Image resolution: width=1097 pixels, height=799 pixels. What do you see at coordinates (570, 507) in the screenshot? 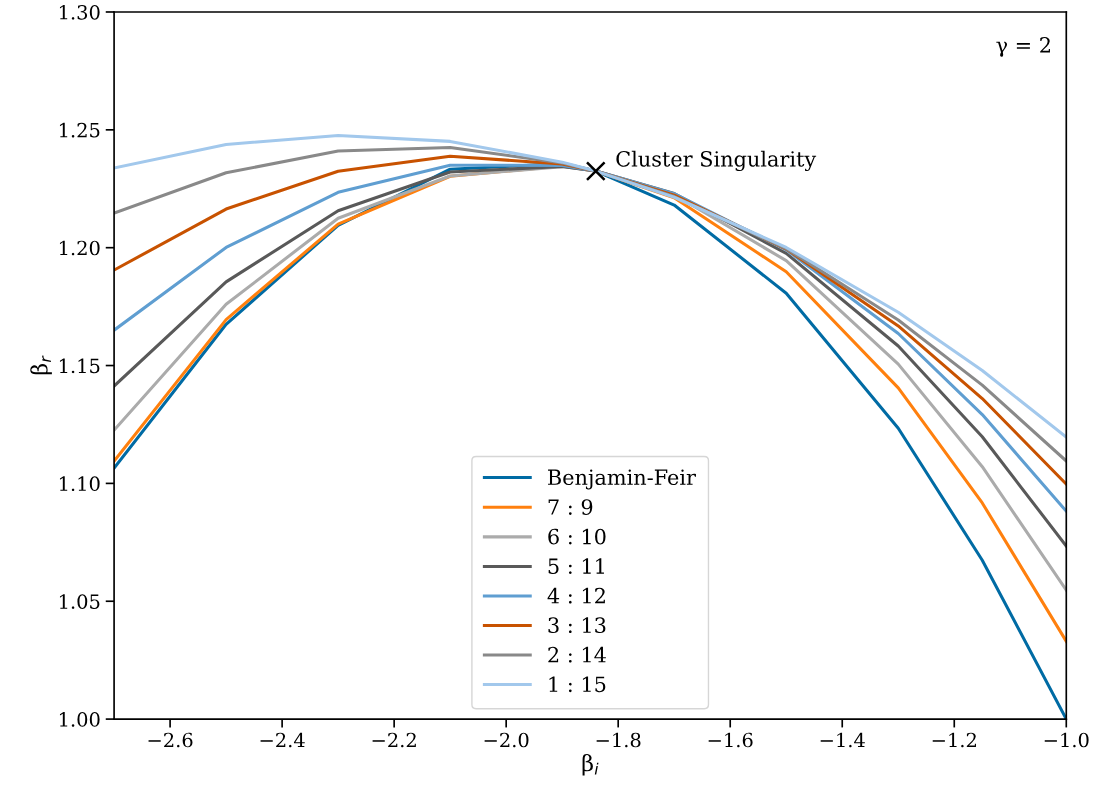
I see `legend-label: 7 : 9` at bounding box center [570, 507].